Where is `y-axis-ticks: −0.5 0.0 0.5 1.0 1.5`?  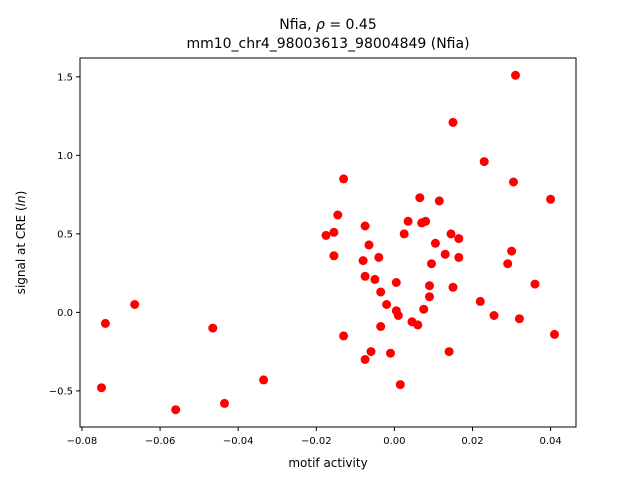 y-axis-ticks: −0.5 0.0 0.5 1.0 1.5 is located at coordinates (64, 234).